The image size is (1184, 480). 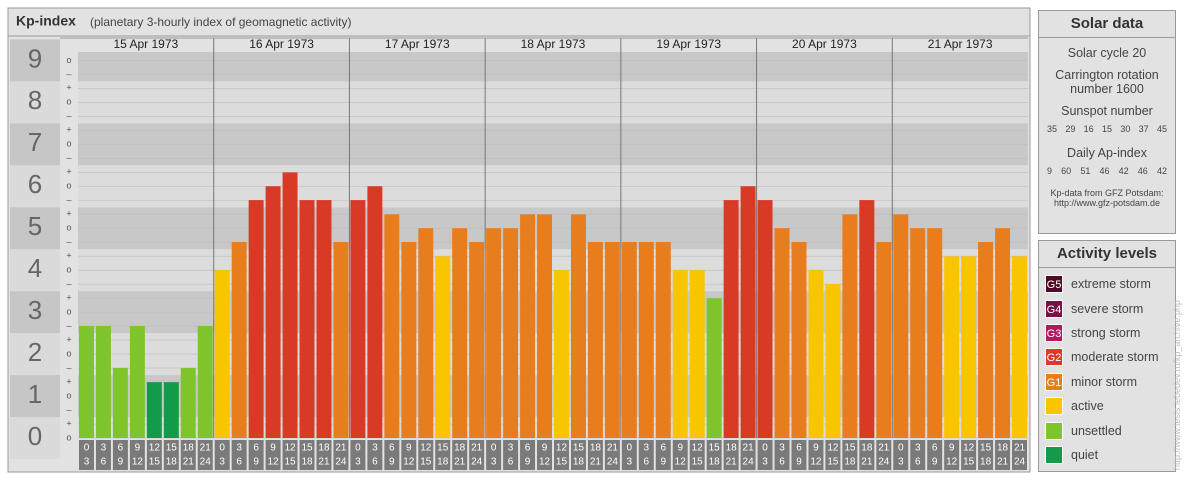 I want to click on x-tick-label: 21, so click(x=613, y=448).